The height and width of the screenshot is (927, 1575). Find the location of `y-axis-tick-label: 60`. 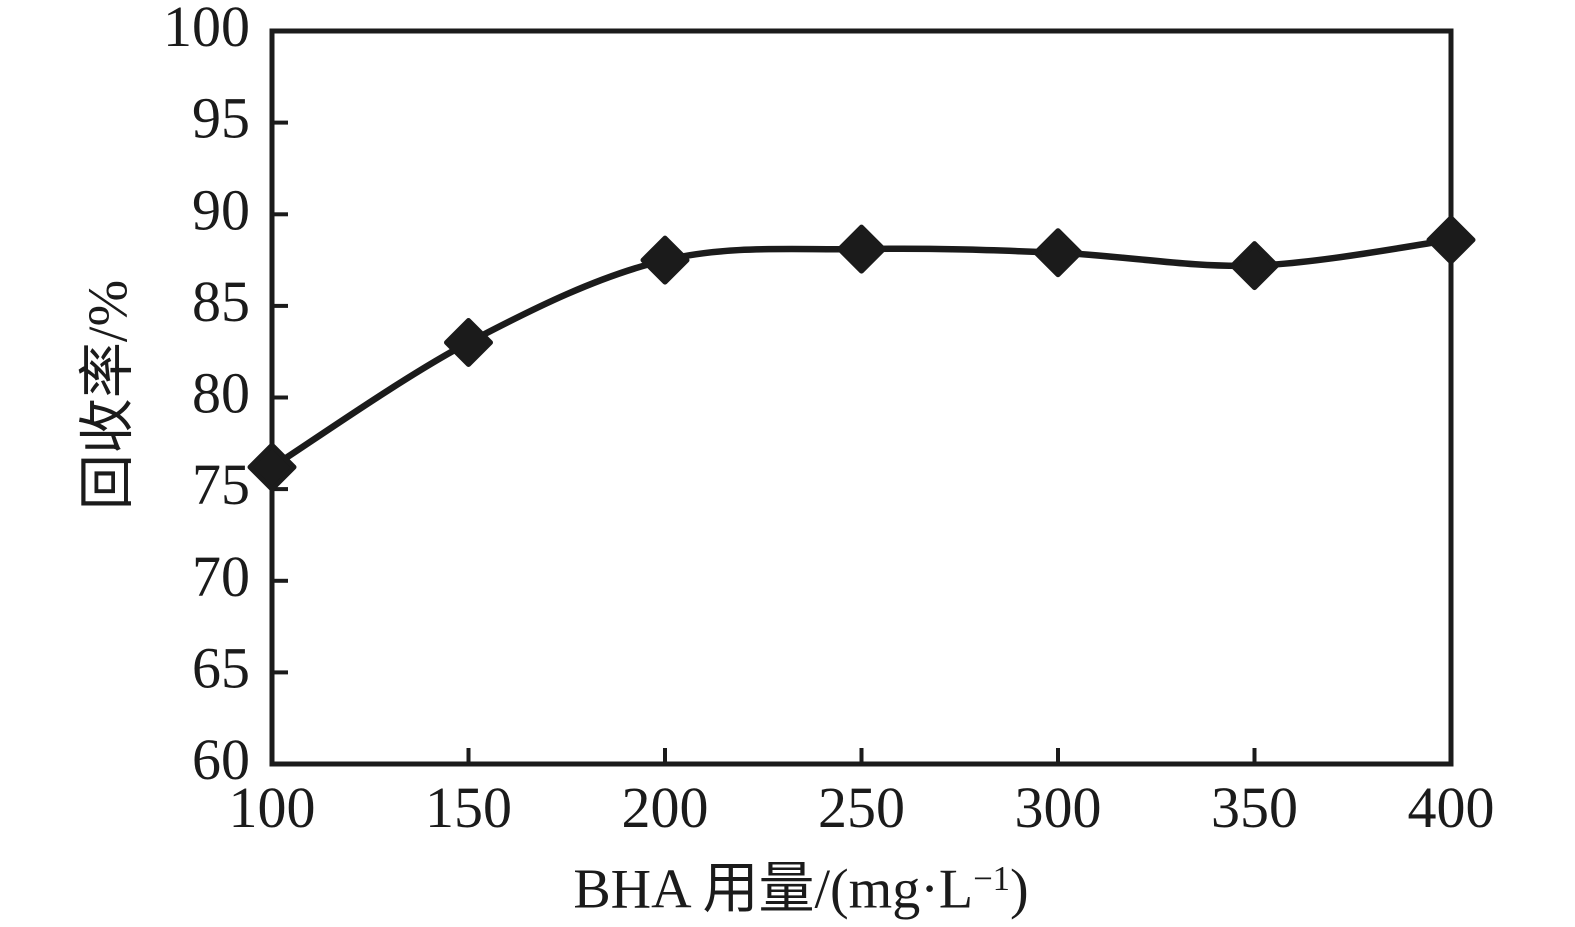

y-axis-tick-label: 60 is located at coordinates (221, 759).